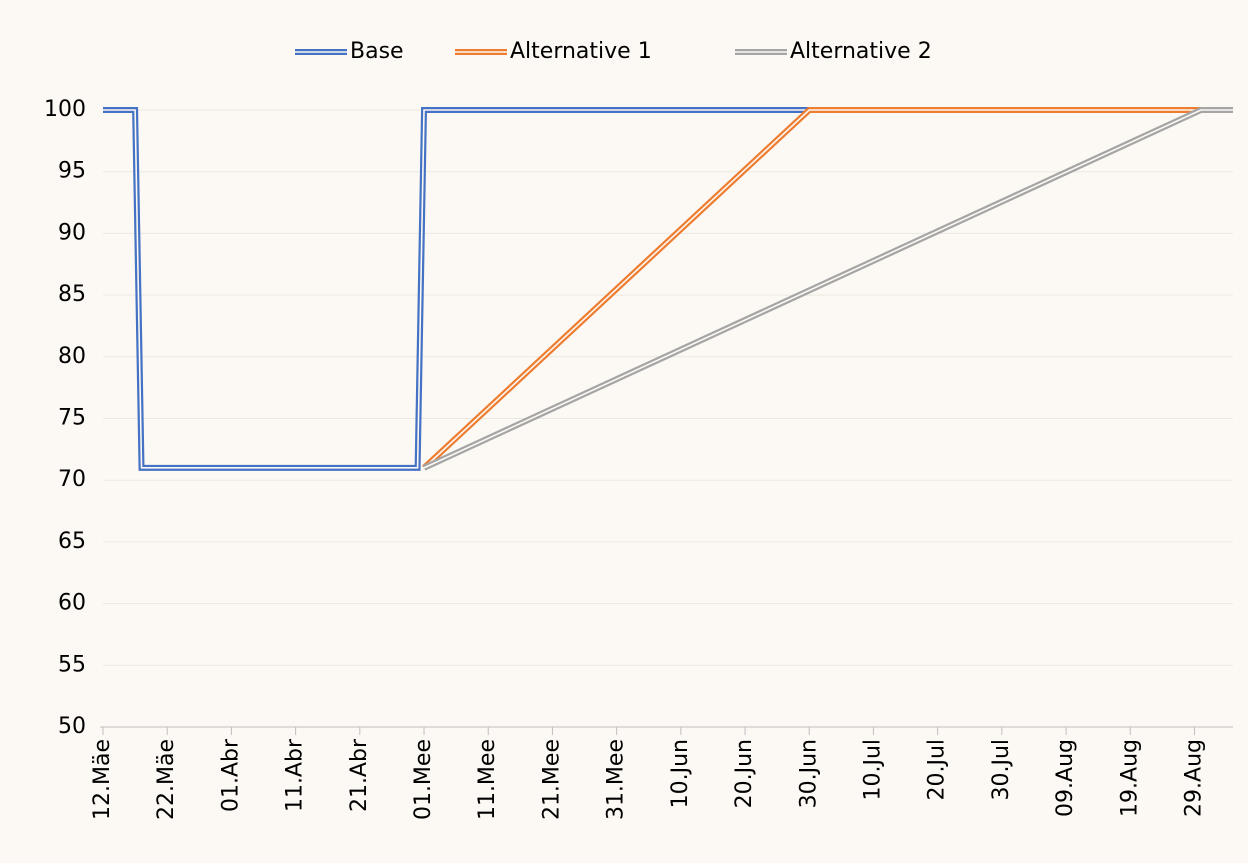 This screenshot has width=1248, height=863. I want to click on x-tick-label: 01.Mee, so click(423, 779).